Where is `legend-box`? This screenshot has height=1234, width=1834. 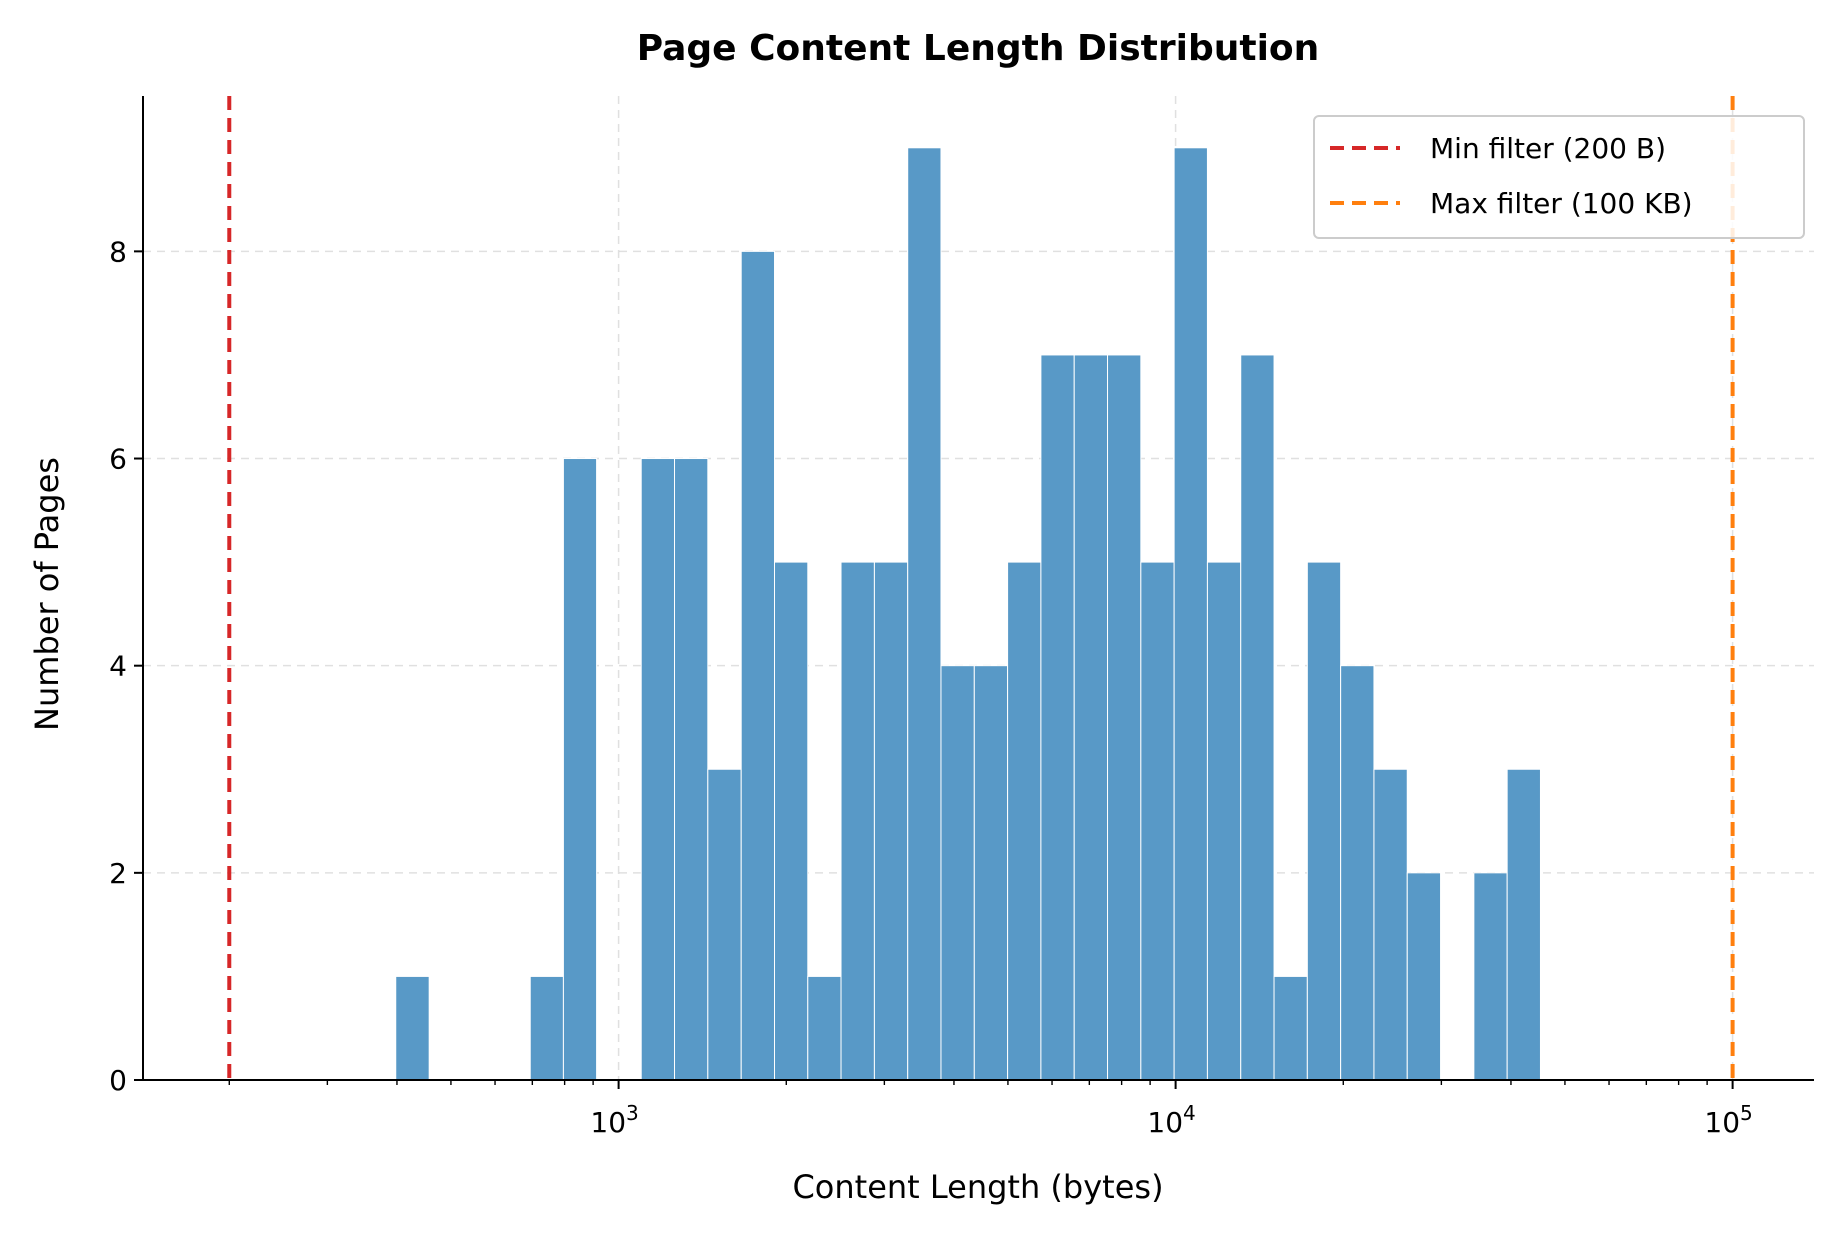
legend-box is located at coordinates (1559, 177).